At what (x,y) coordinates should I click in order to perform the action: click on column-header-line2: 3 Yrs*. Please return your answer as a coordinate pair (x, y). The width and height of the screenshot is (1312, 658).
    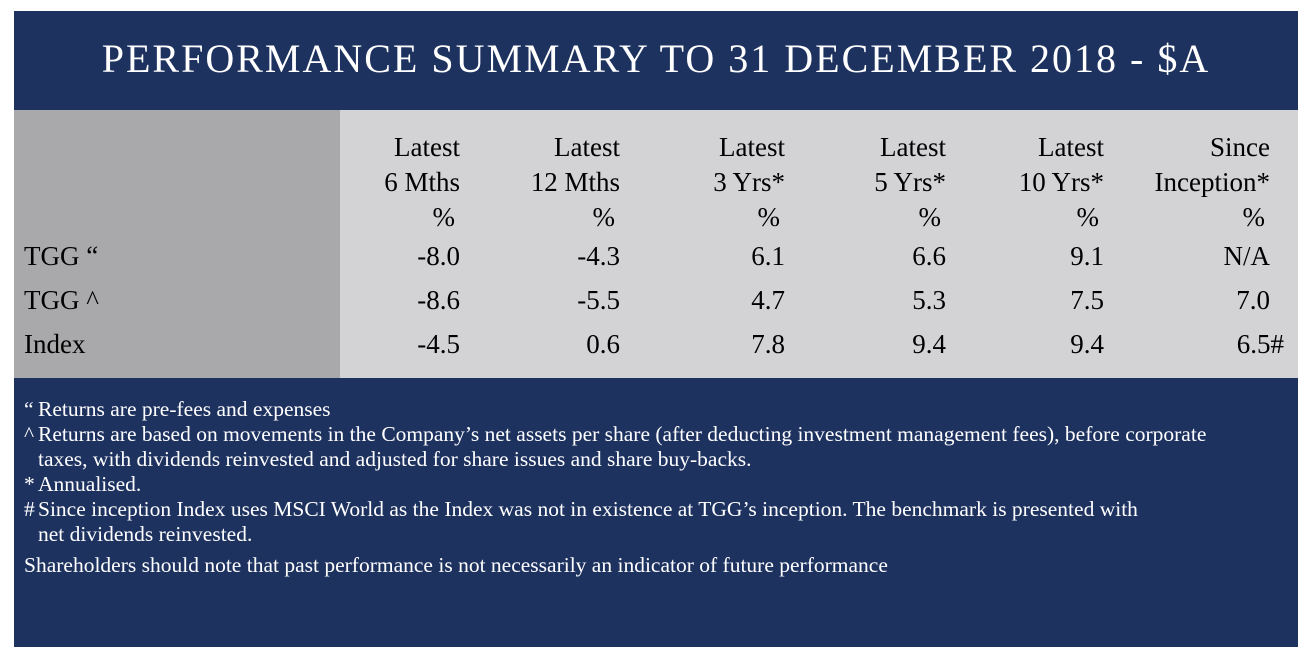
    Looking at the image, I should click on (749, 182).